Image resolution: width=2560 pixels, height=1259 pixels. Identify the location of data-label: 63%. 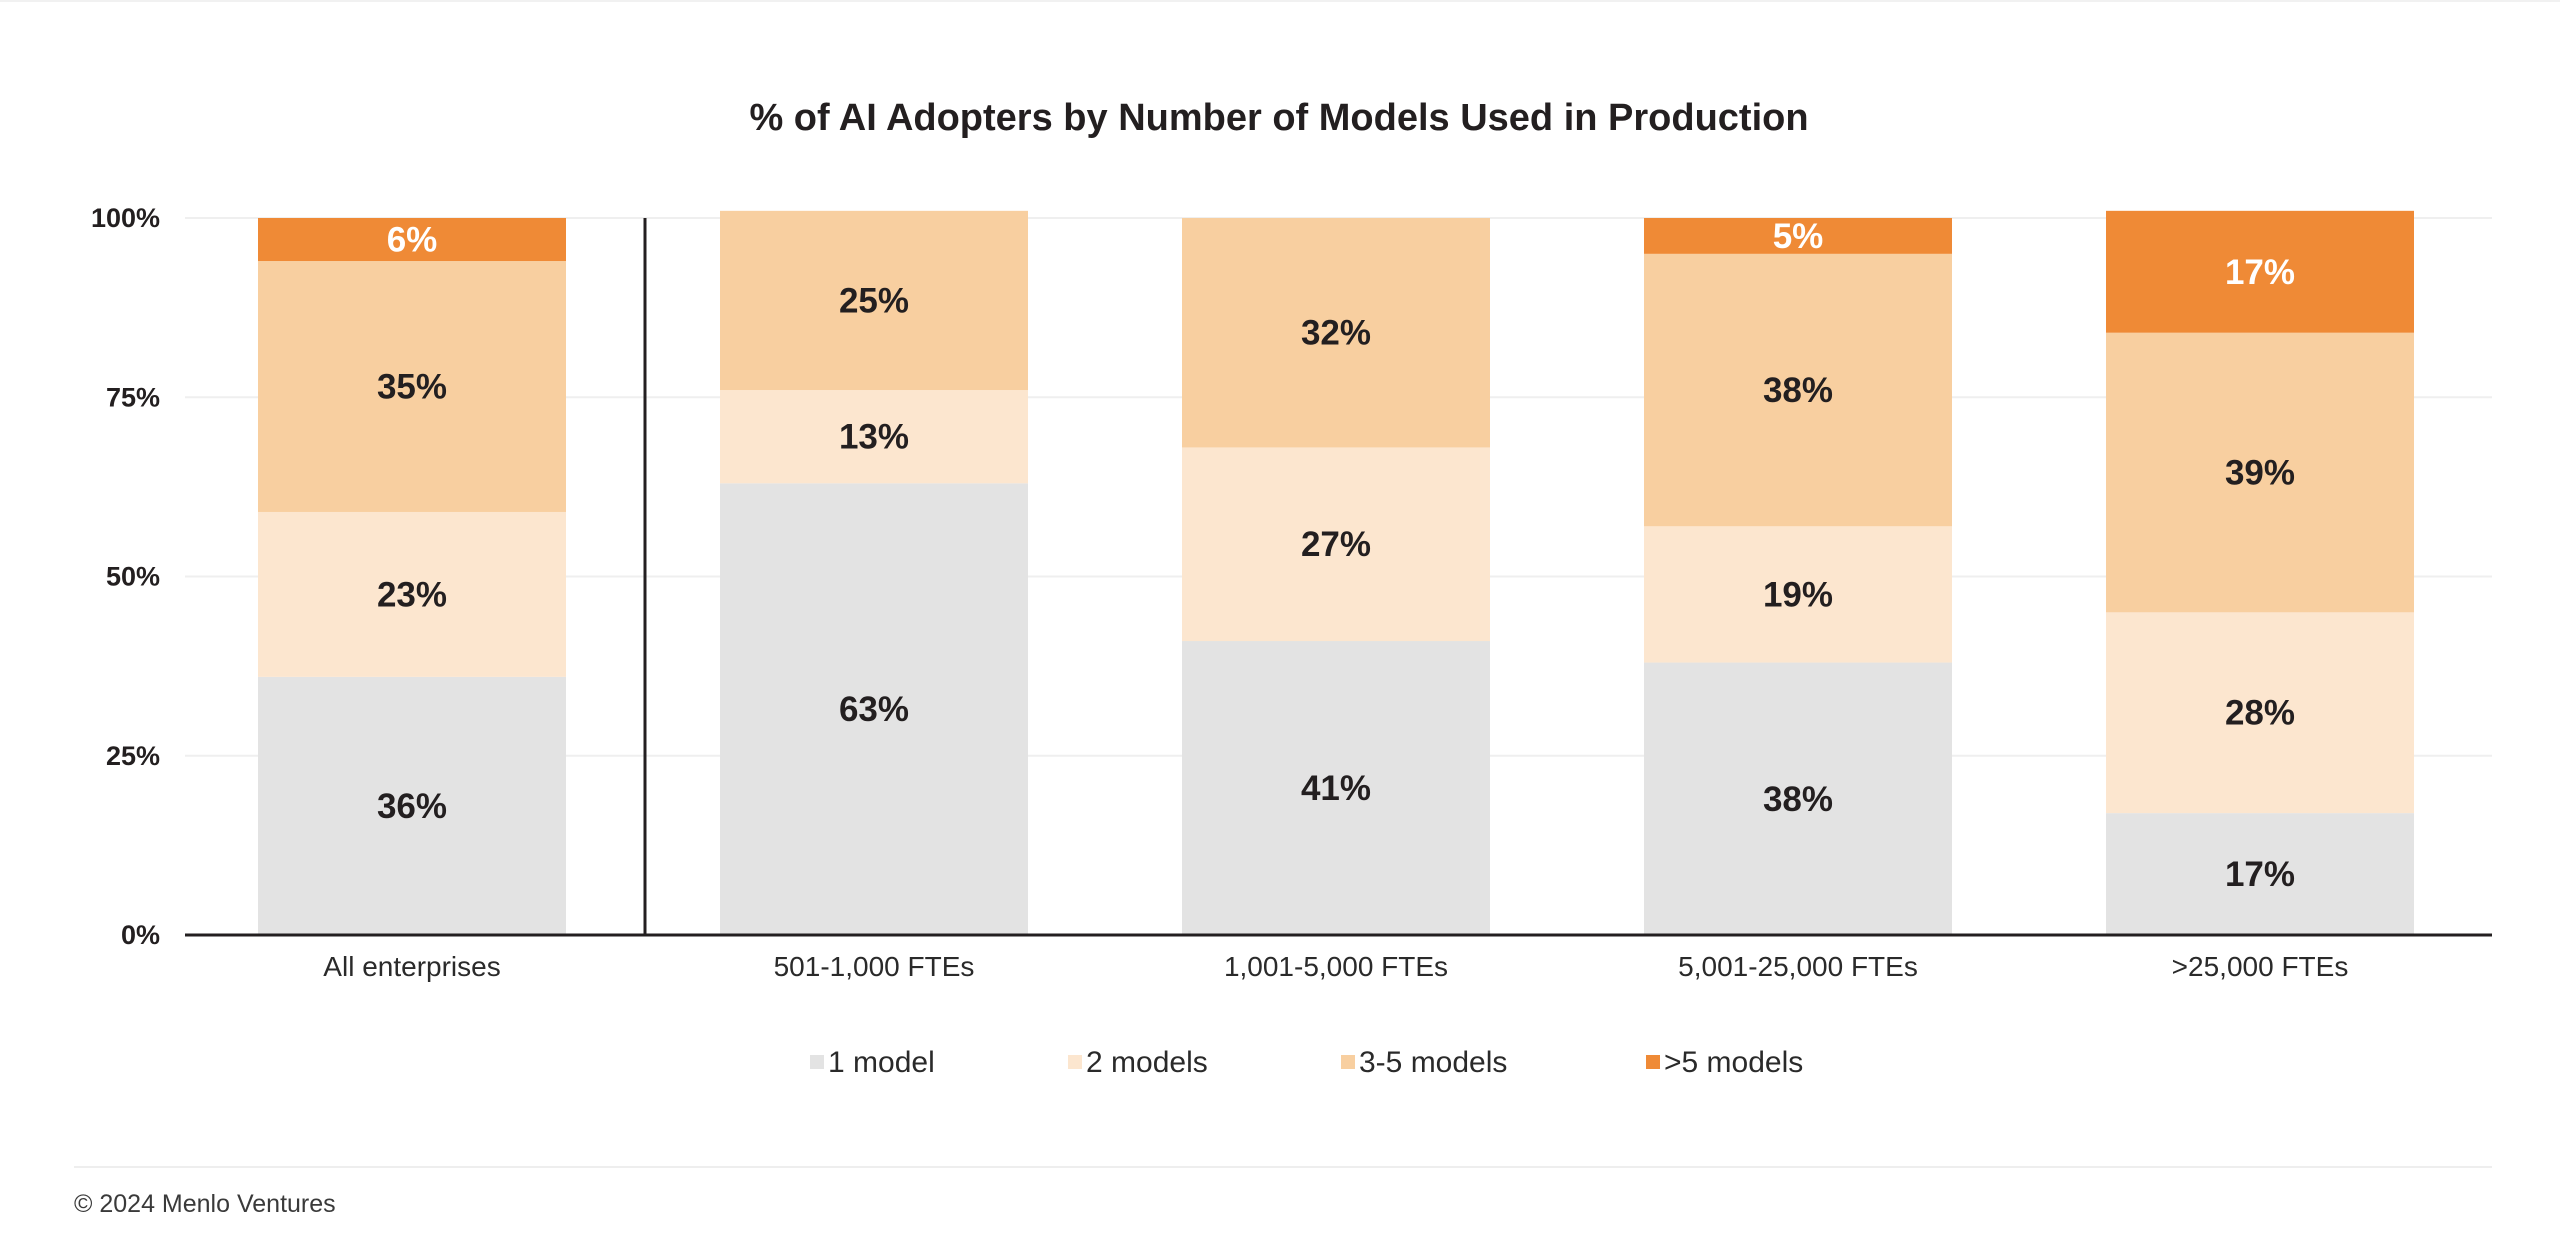
(874, 709).